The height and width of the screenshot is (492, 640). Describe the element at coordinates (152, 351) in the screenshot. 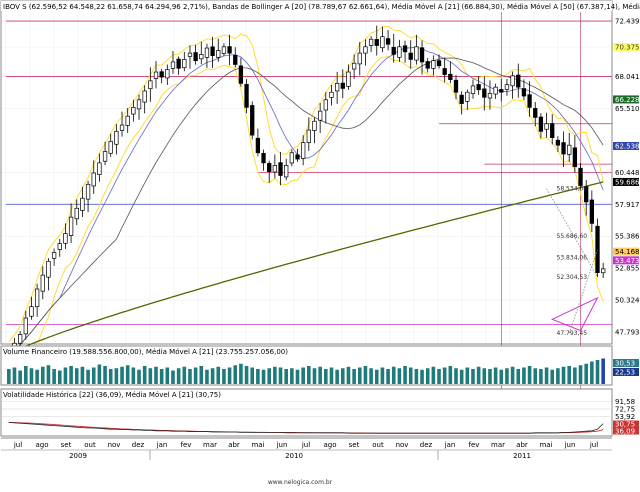

I see `volume-header-bg` at that location.